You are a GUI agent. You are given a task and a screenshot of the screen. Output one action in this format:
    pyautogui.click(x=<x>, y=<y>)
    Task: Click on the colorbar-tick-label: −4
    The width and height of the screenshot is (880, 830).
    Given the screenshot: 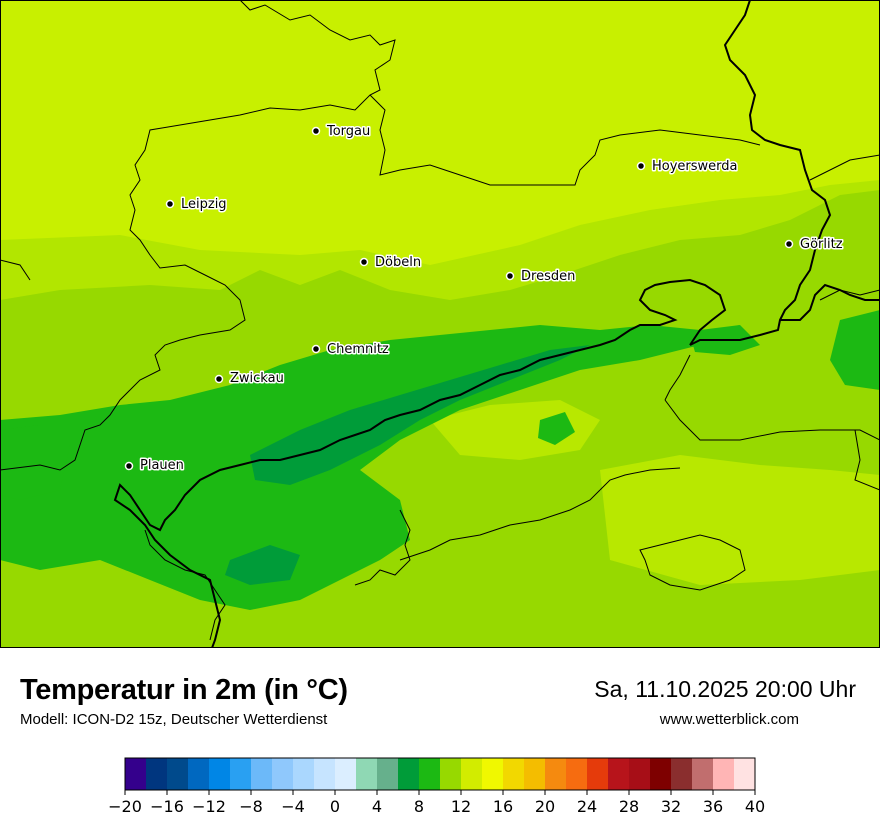 What is the action you would take?
    pyautogui.click(x=293, y=806)
    